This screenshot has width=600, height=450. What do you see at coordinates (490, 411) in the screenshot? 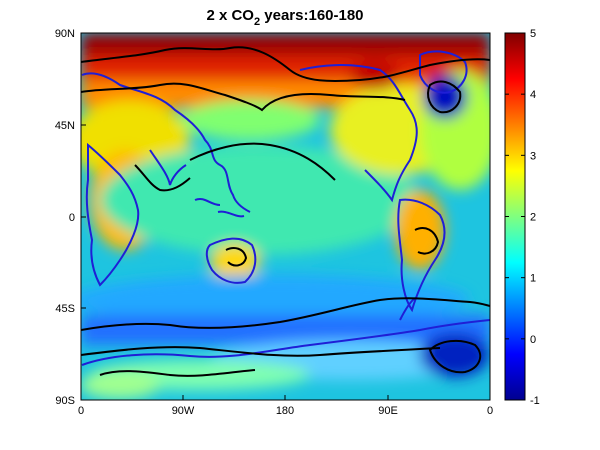
I see `x-tick-0-right: 0` at bounding box center [490, 411].